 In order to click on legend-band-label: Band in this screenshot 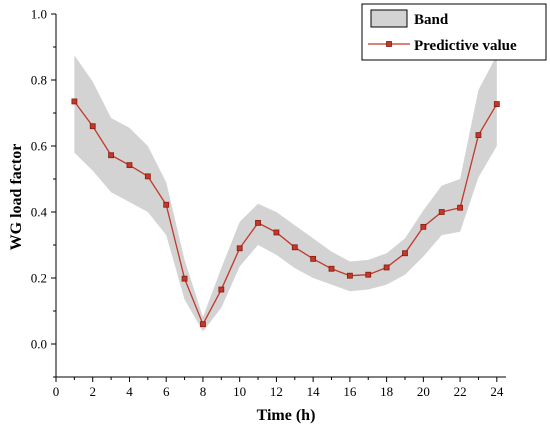, I will do `click(431, 20)`.